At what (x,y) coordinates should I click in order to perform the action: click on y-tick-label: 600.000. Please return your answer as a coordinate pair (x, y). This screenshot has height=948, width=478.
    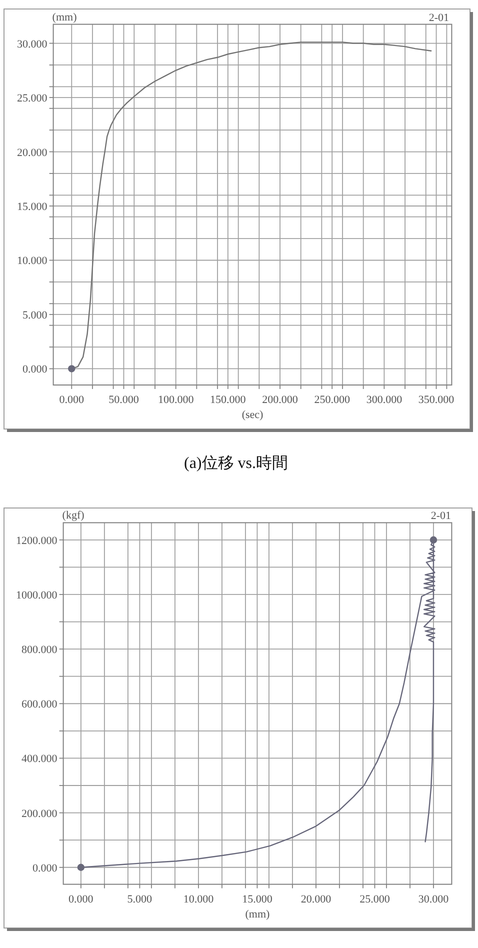
    Looking at the image, I should click on (40, 704).